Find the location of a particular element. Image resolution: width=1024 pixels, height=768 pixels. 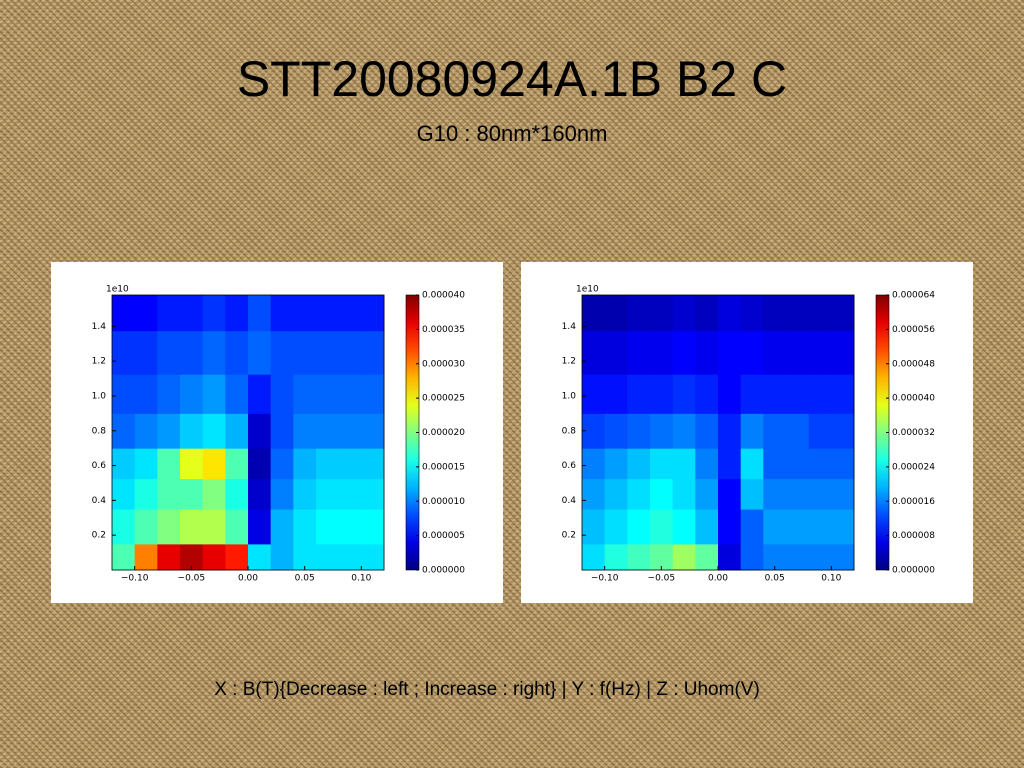

colorbar-tick-label: 0.000064 is located at coordinates (913, 296).